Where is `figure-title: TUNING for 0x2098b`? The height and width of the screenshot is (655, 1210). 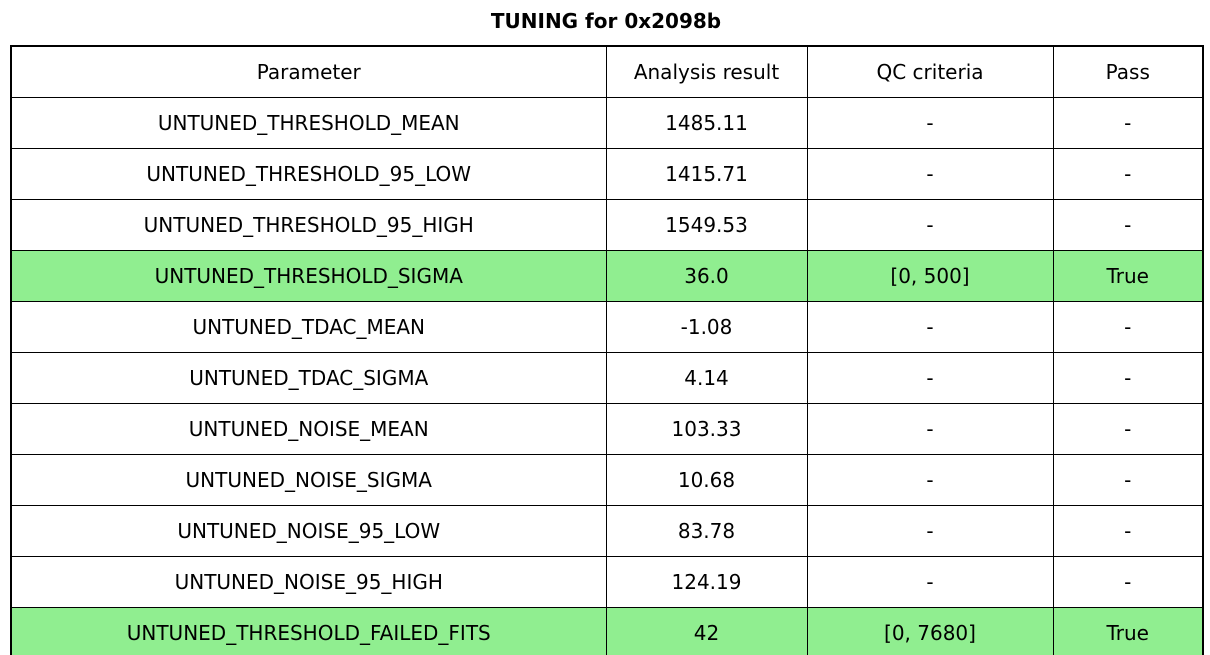
figure-title: TUNING for 0x2098b is located at coordinates (606, 21).